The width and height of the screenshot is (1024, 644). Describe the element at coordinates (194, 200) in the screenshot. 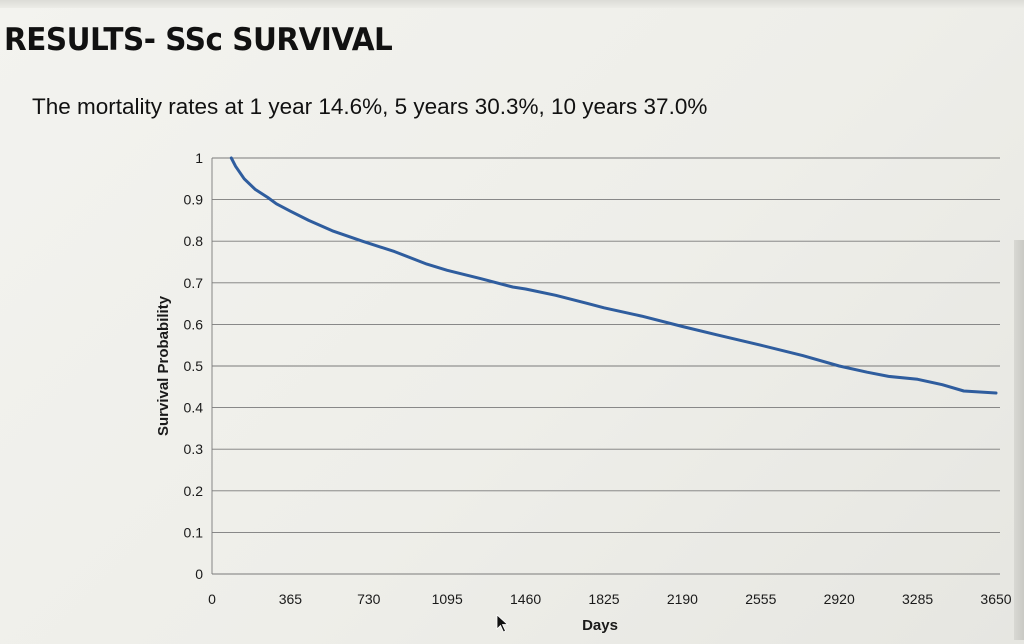

I see `y-tick-label: 0.9` at that location.